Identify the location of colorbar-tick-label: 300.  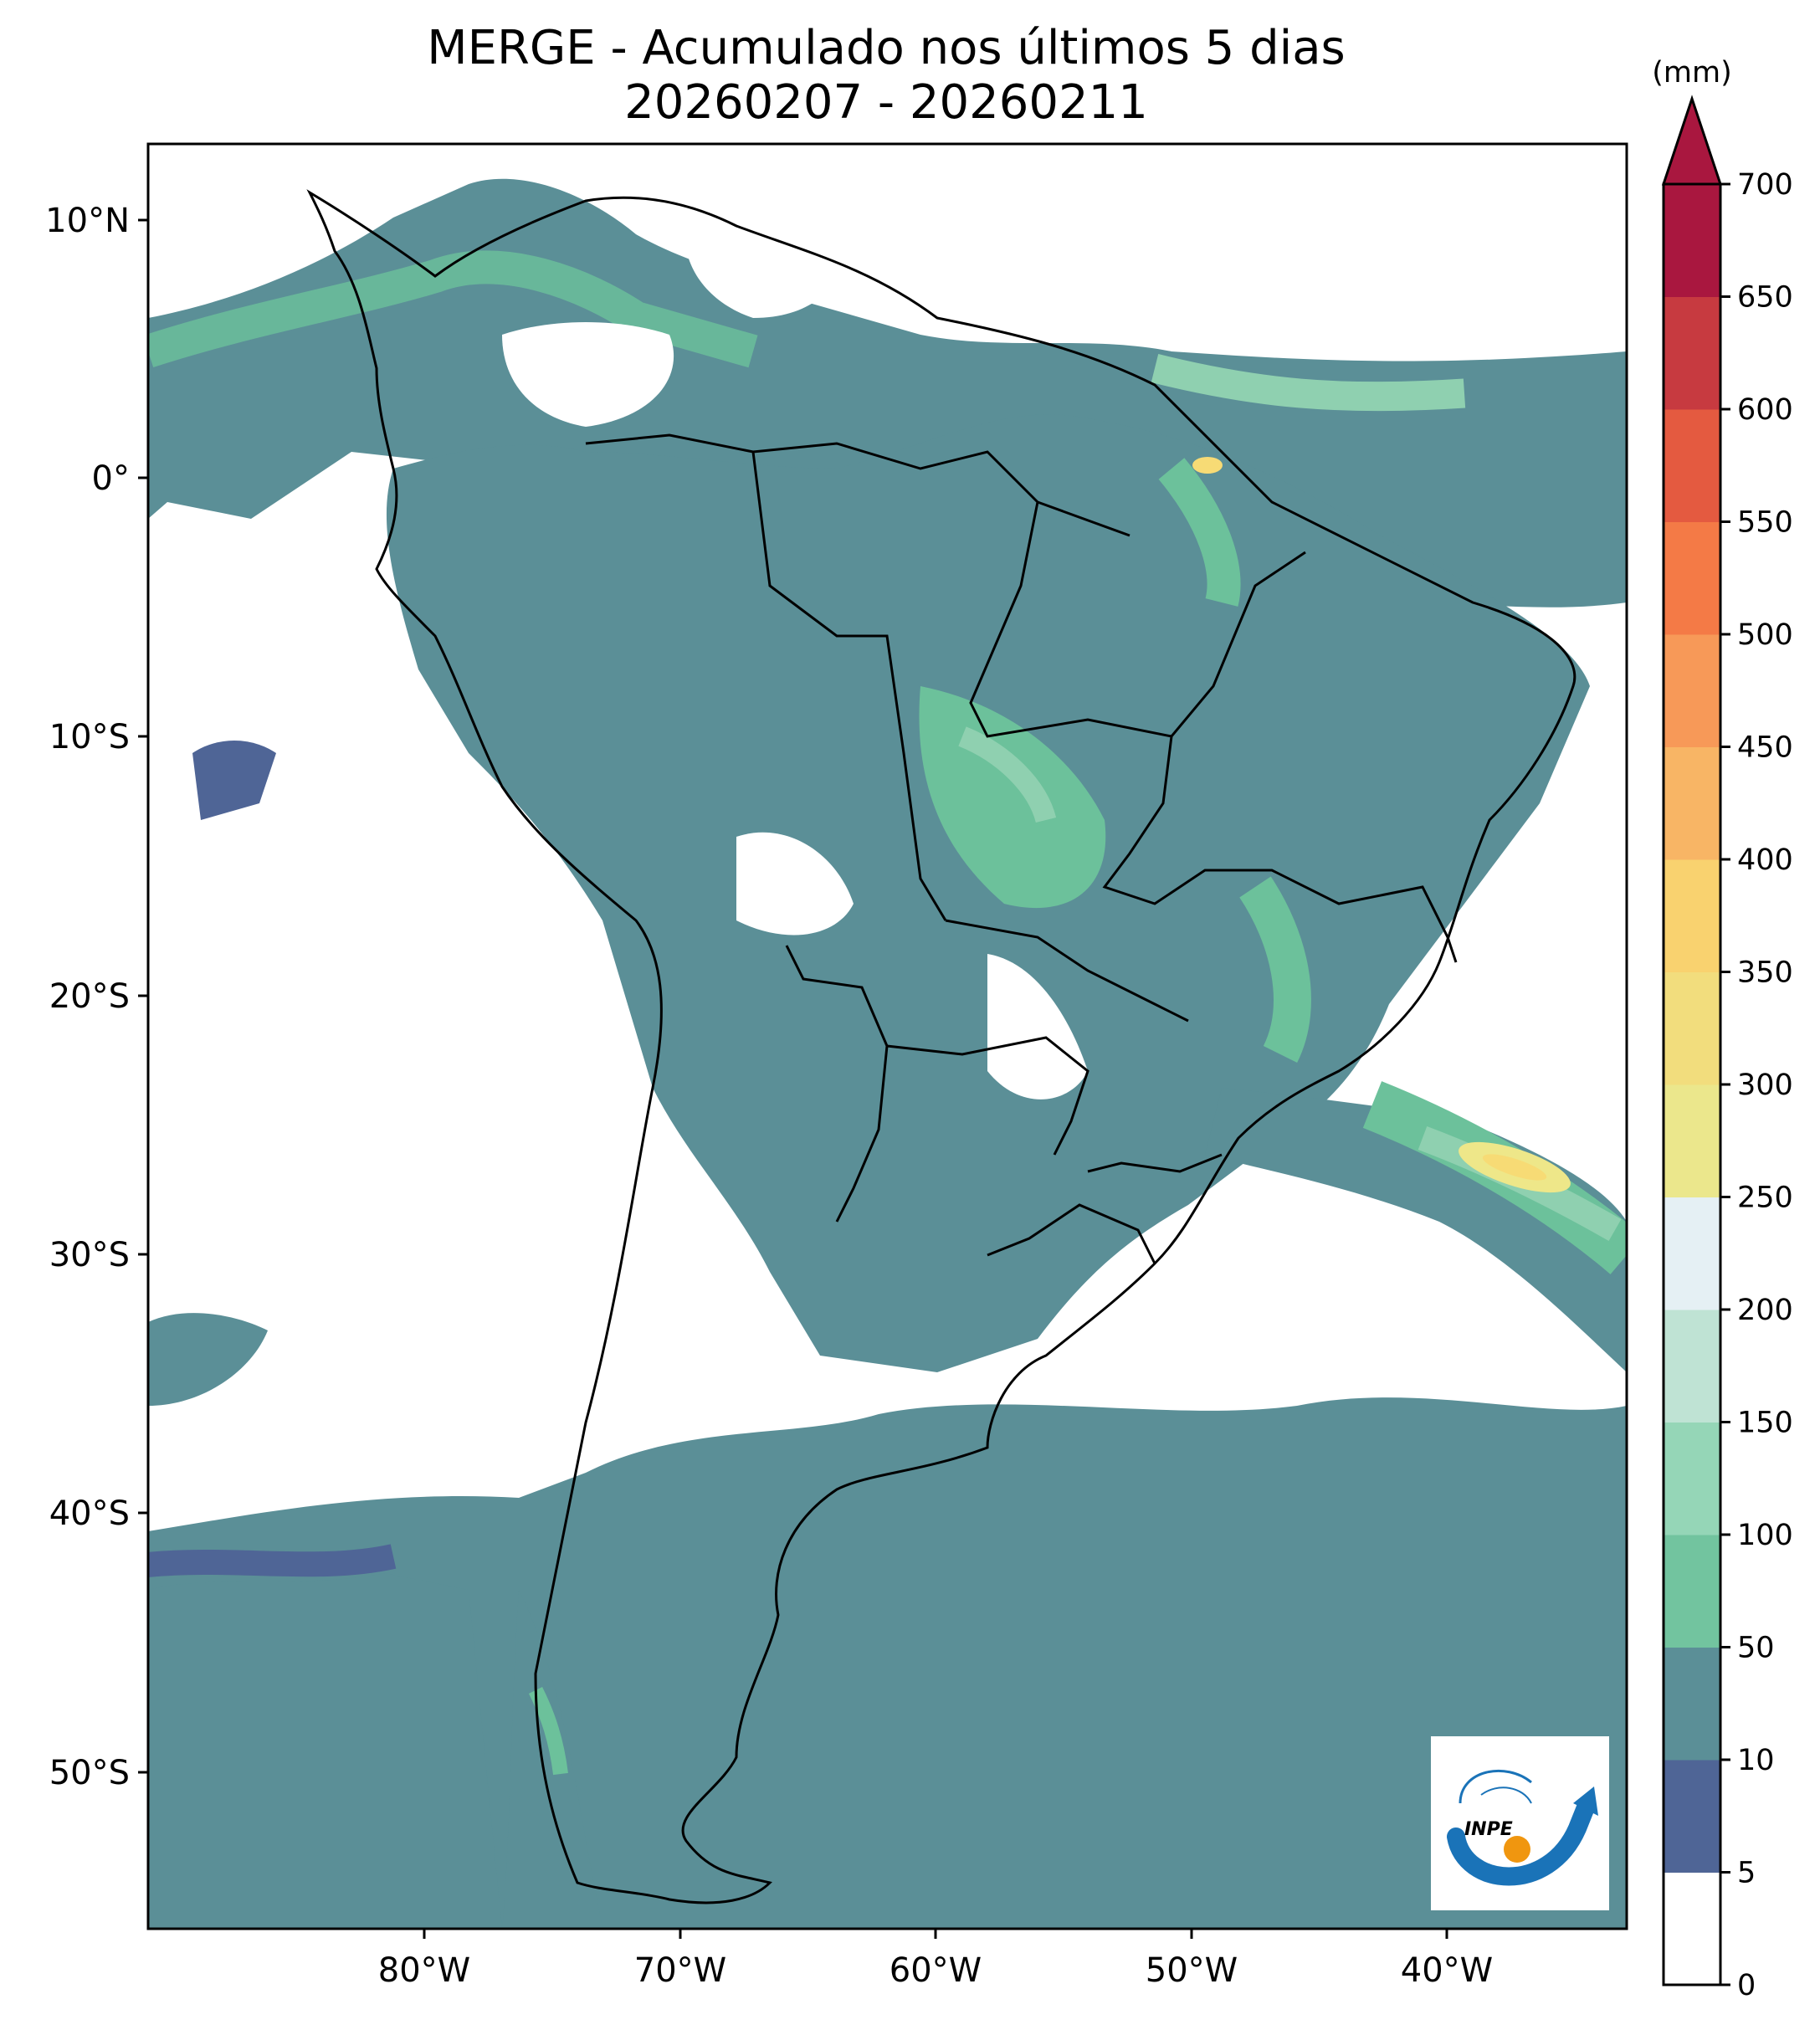
(1765, 1085).